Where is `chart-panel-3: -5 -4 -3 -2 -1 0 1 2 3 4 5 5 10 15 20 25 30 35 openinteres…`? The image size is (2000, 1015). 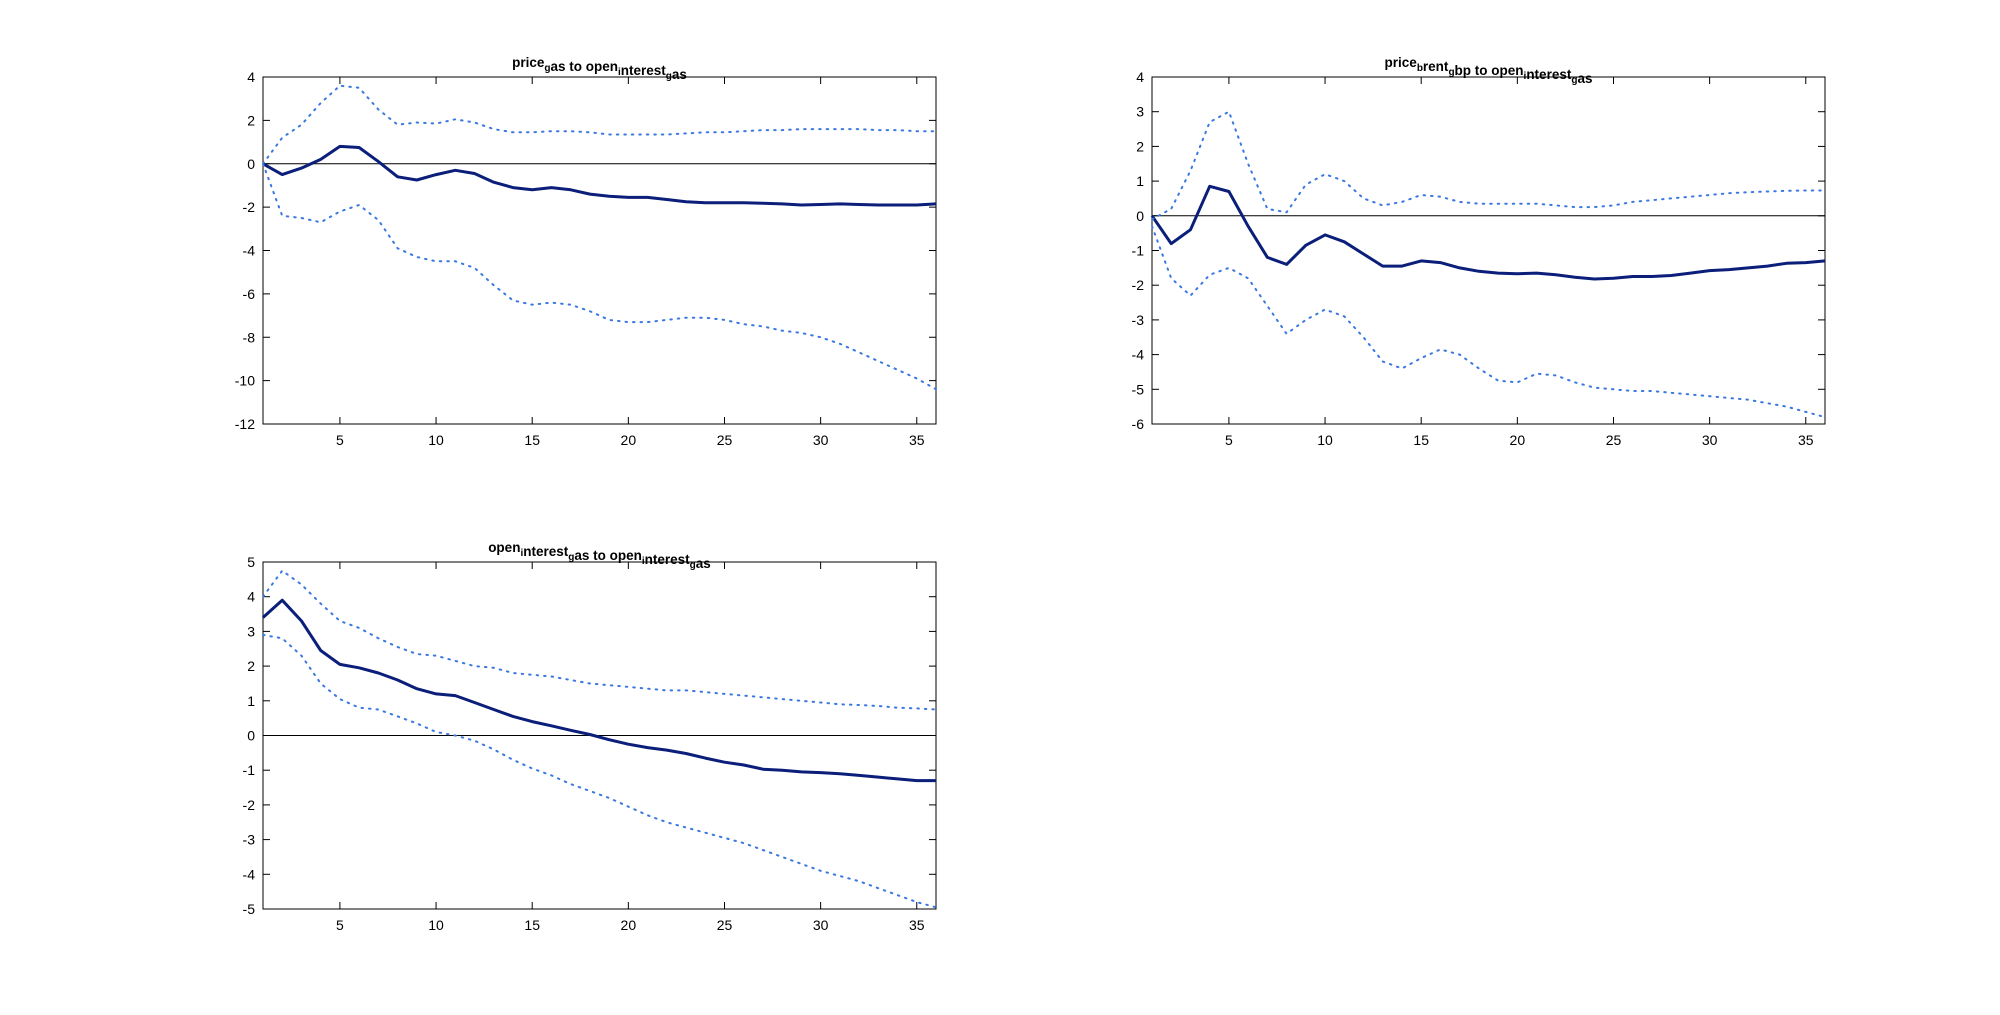 chart-panel-3: -5 -4 -3 -2 -1 0 1 2 3 4 5 5 10 15 20 25 30 35 openinteres… is located at coordinates (590, 736).